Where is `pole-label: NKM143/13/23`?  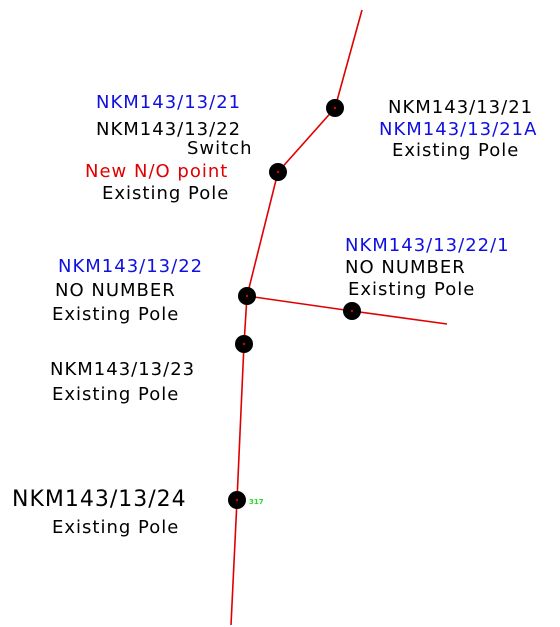
pole-label: NKM143/13/23 is located at coordinates (122, 369).